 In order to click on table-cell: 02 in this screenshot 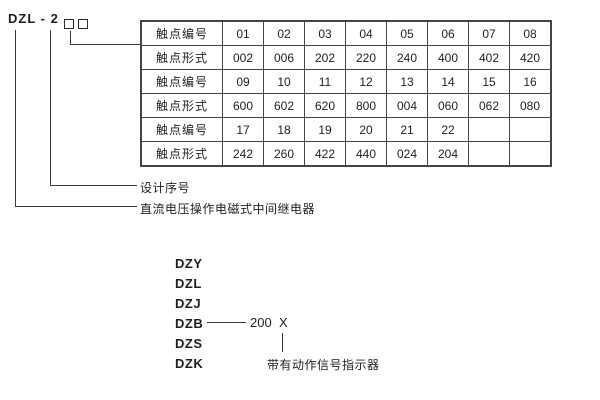, I will do `click(284, 33)`.